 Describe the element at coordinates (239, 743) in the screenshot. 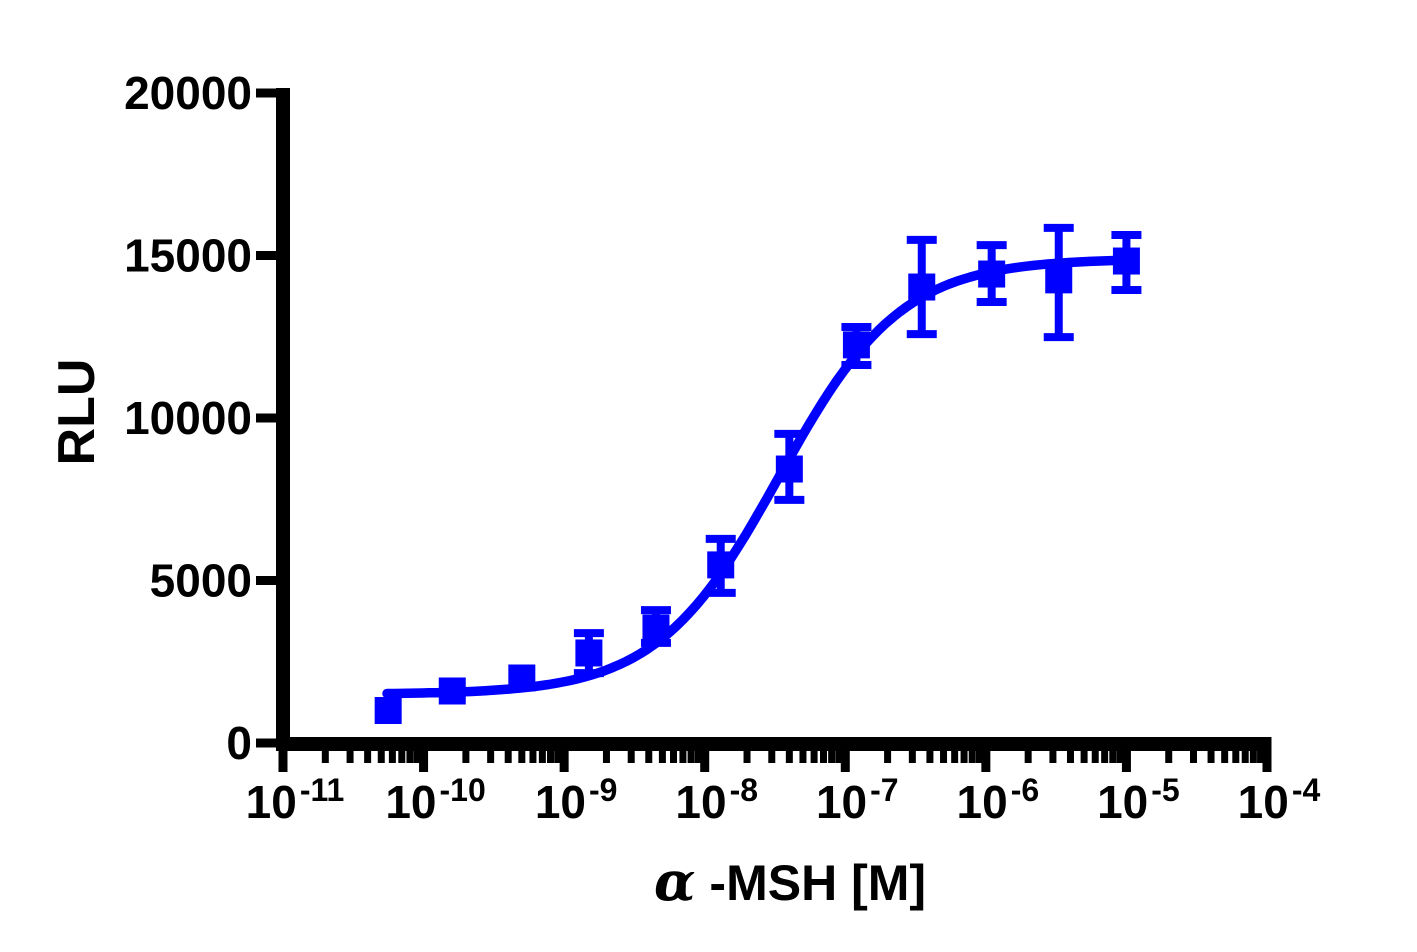

I see `y-tick-label: 0` at that location.